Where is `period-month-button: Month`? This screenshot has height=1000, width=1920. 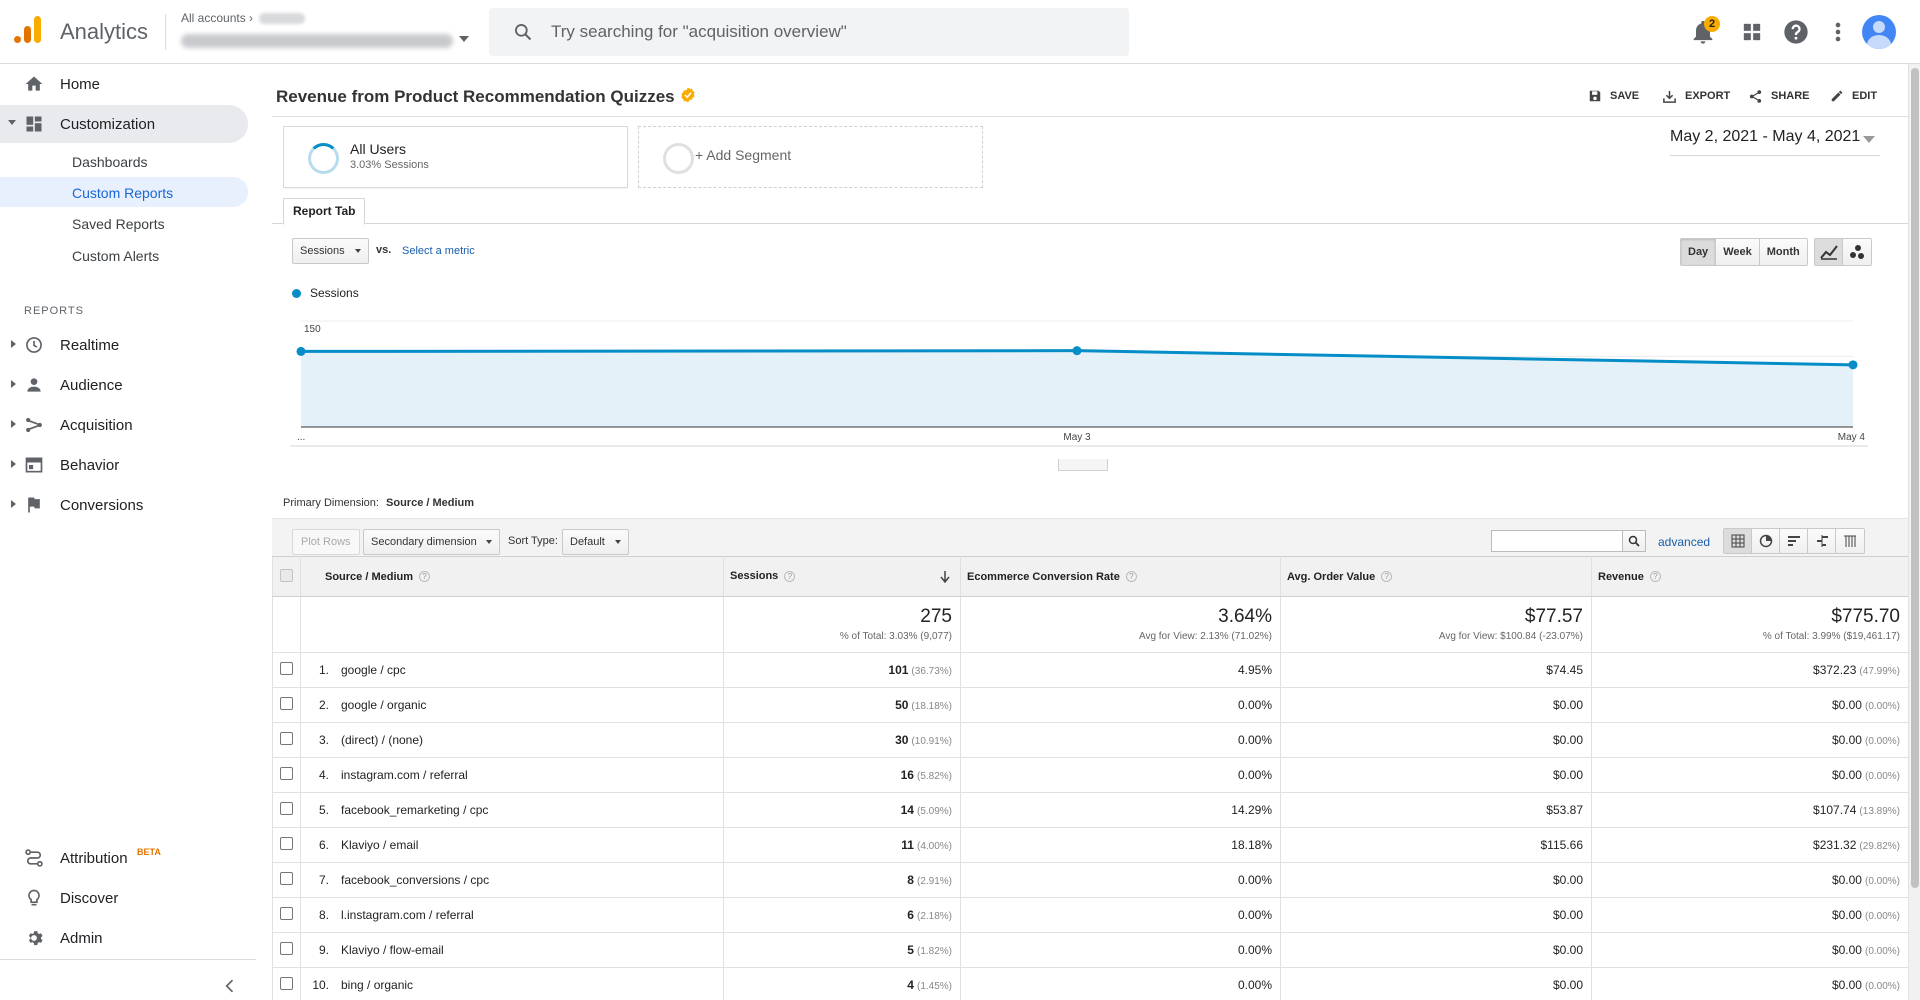 period-month-button: Month is located at coordinates (1783, 252).